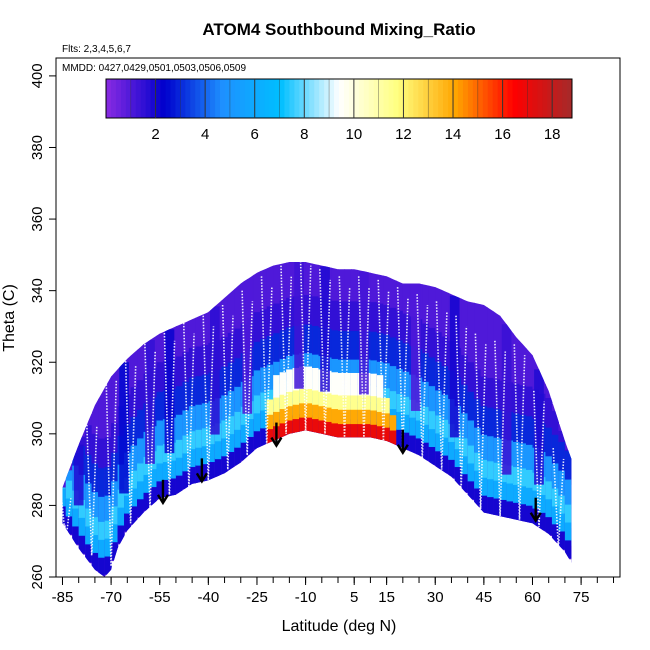 Image resolution: width=650 pixels, height=650 pixels. Describe the element at coordinates (386, 597) in the screenshot. I see `x-tick-label: 15` at that location.